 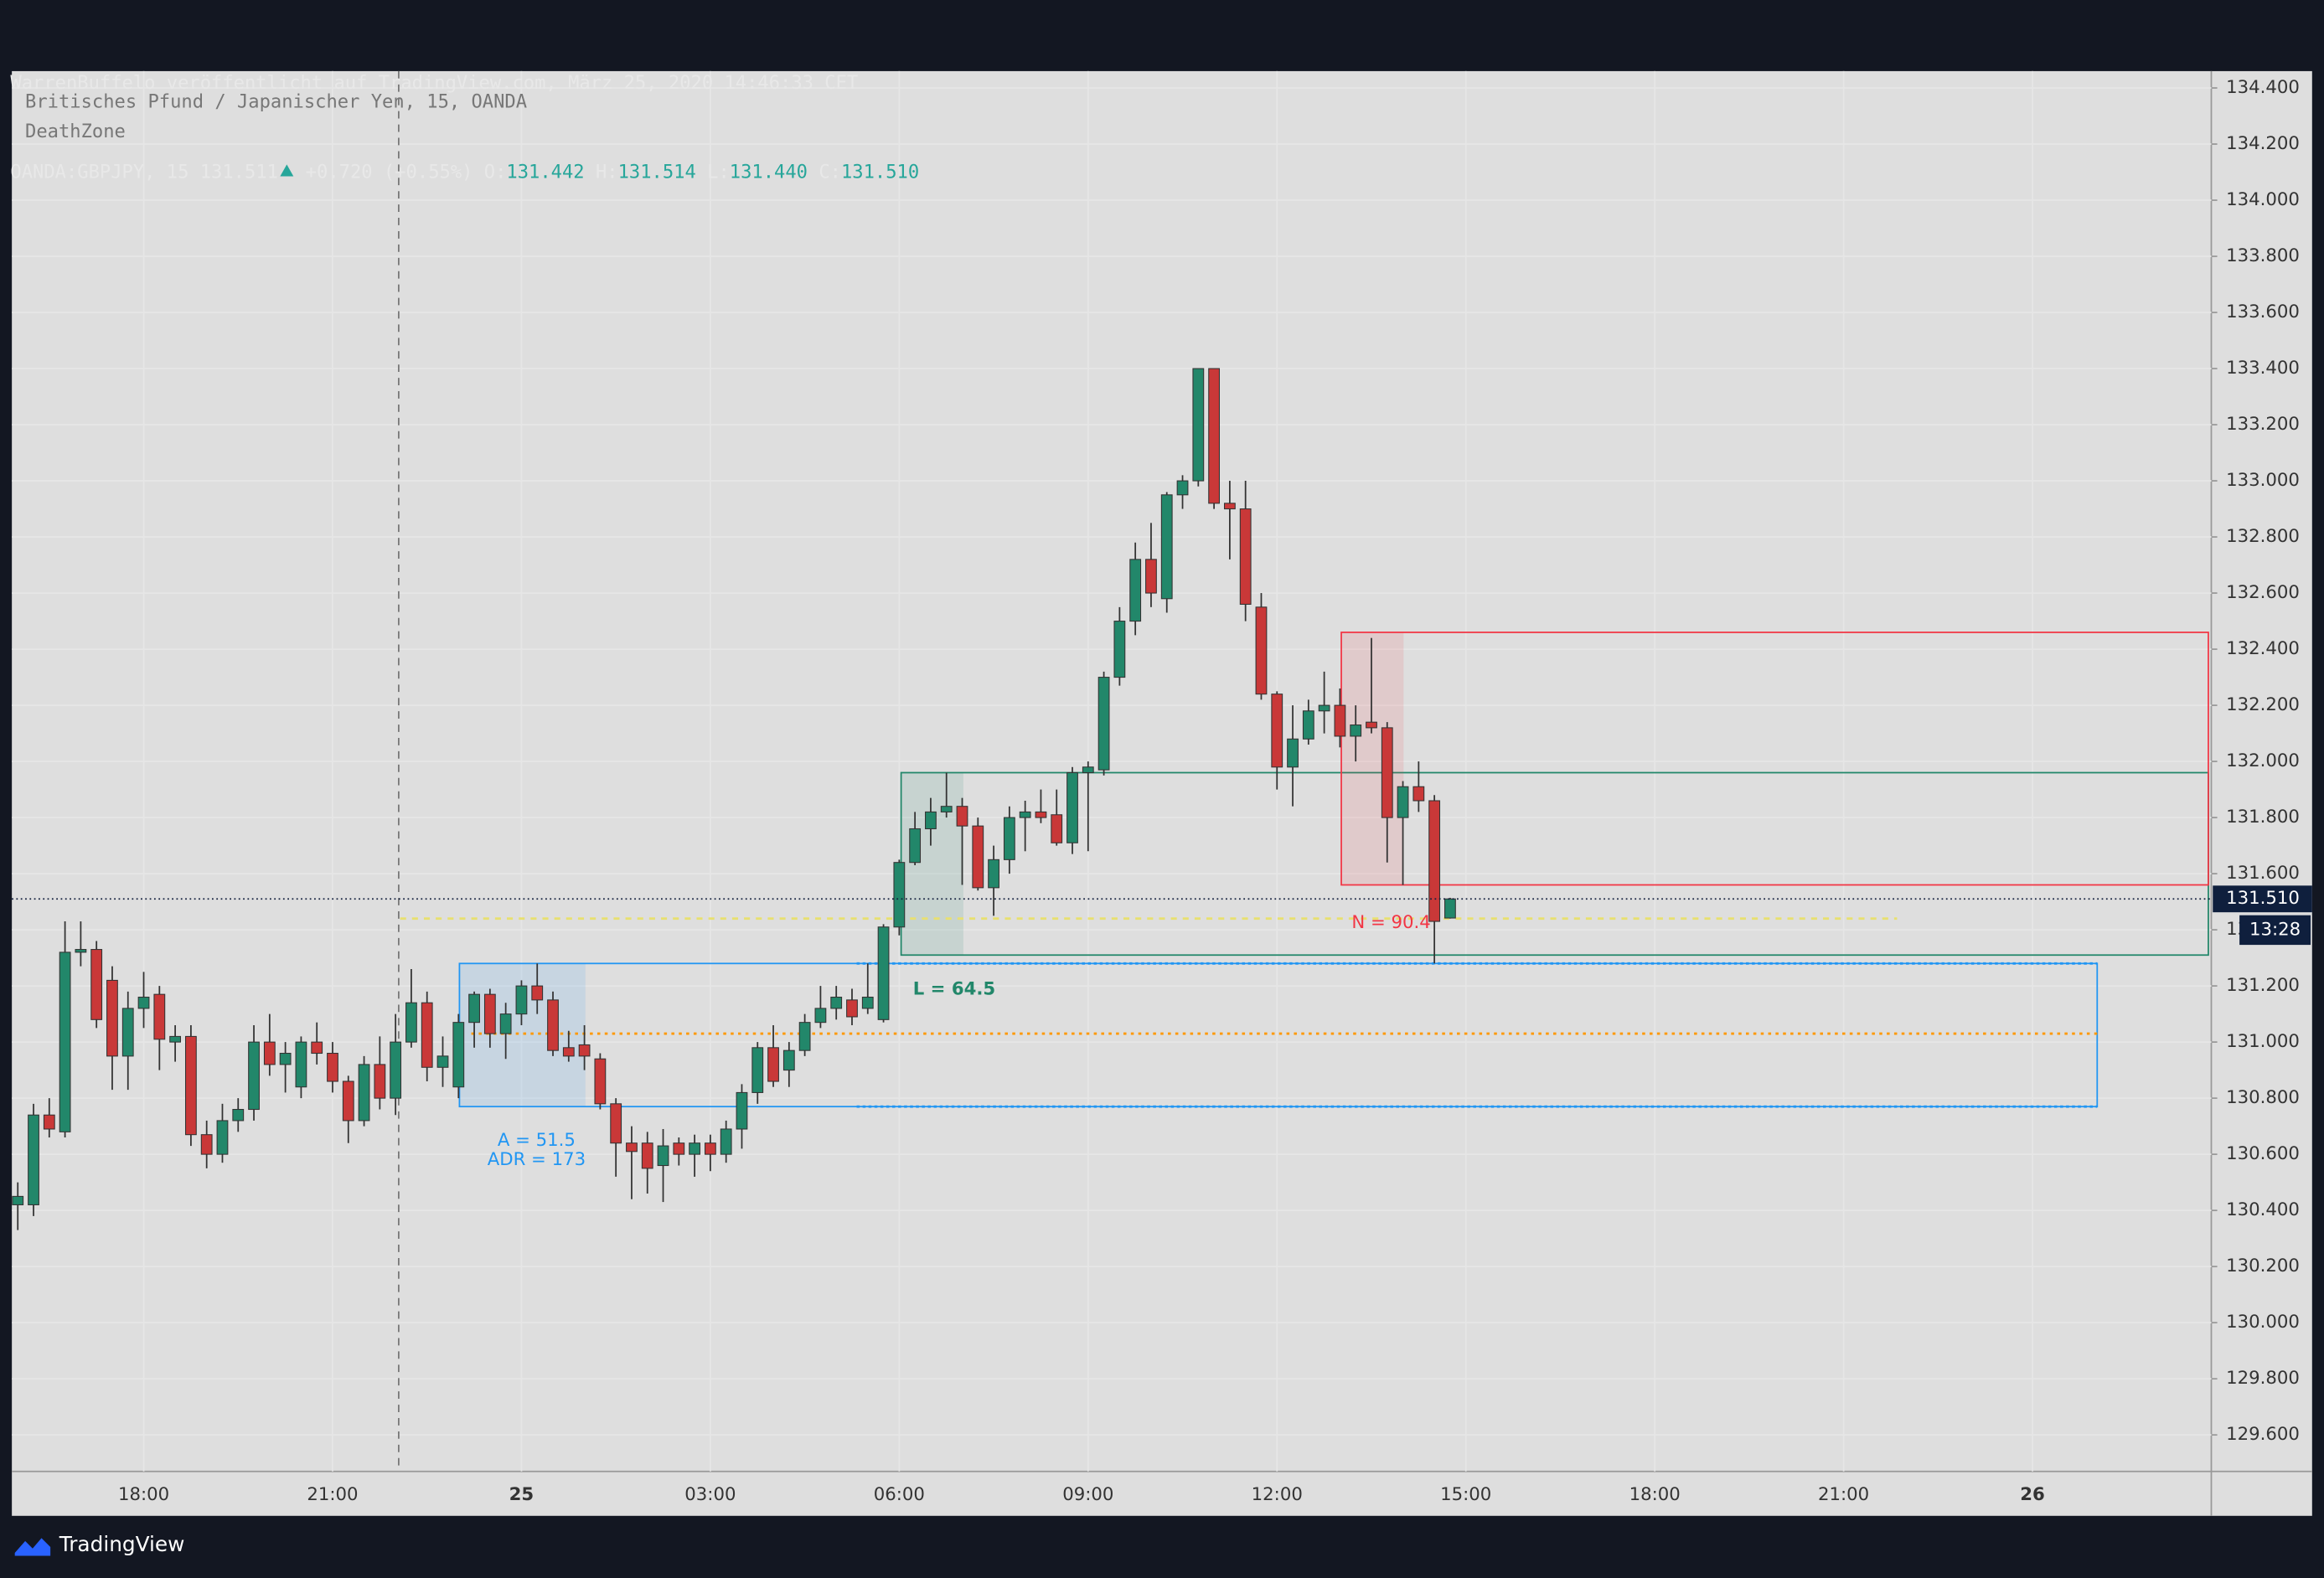 What do you see at coordinates (1087, 1494) in the screenshot?
I see `x-tick-label: 09:00` at bounding box center [1087, 1494].